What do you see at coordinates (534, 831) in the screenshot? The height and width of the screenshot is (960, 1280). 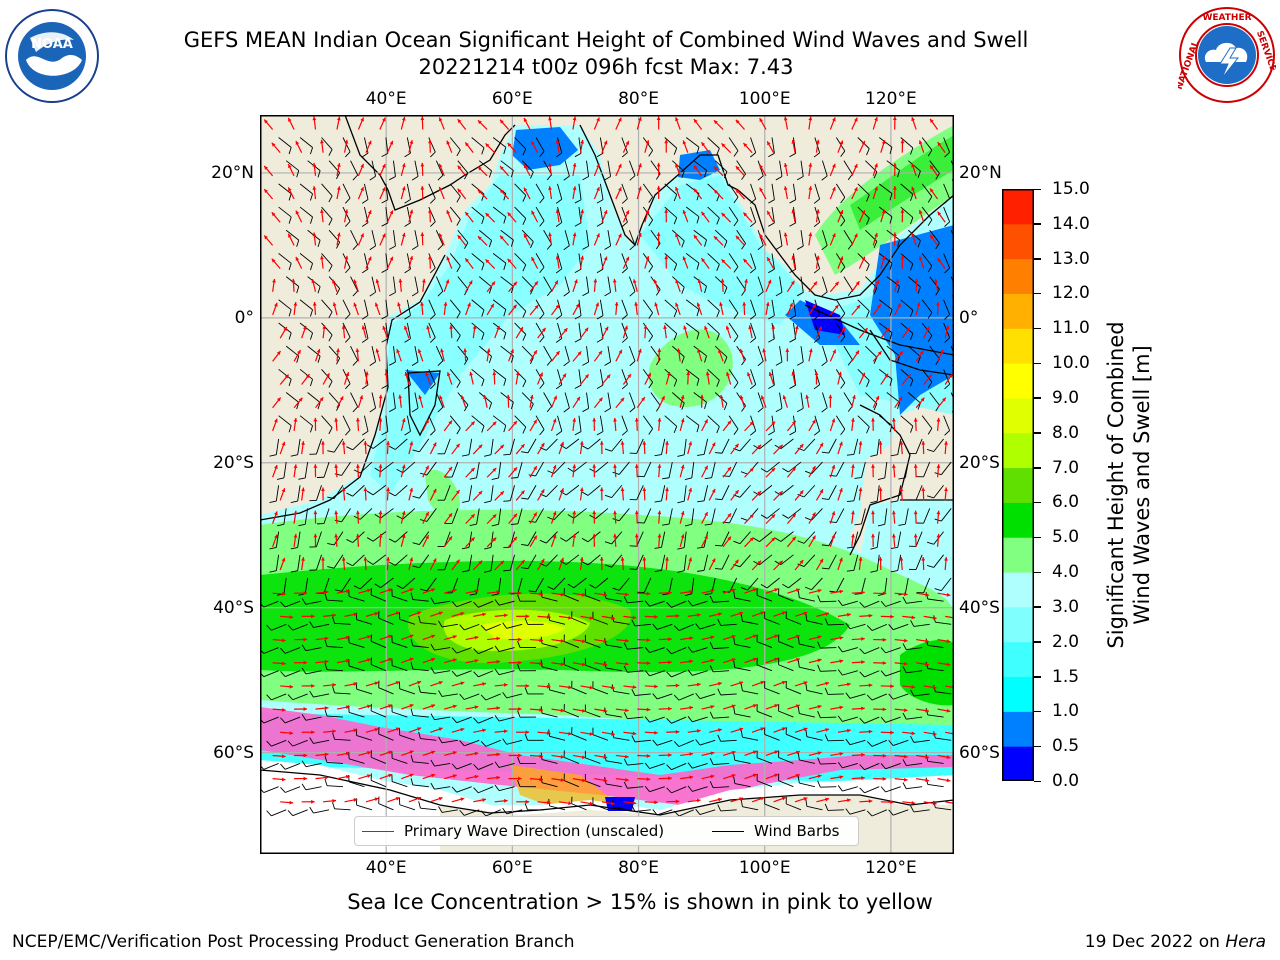 I see `legend-label-wave-direction: Primary Wave Direction (unscaled)` at bounding box center [534, 831].